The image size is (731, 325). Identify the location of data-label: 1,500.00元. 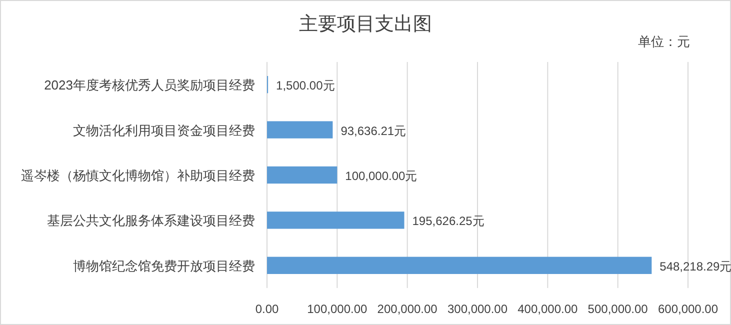
(305, 85).